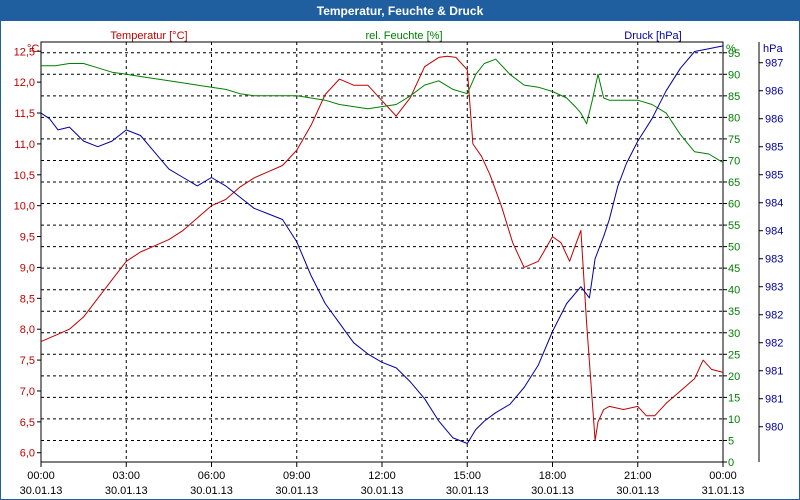 The image size is (800, 500). What do you see at coordinates (24, 114) in the screenshot?
I see `temperature-tick-label: 11,5` at bounding box center [24, 114].